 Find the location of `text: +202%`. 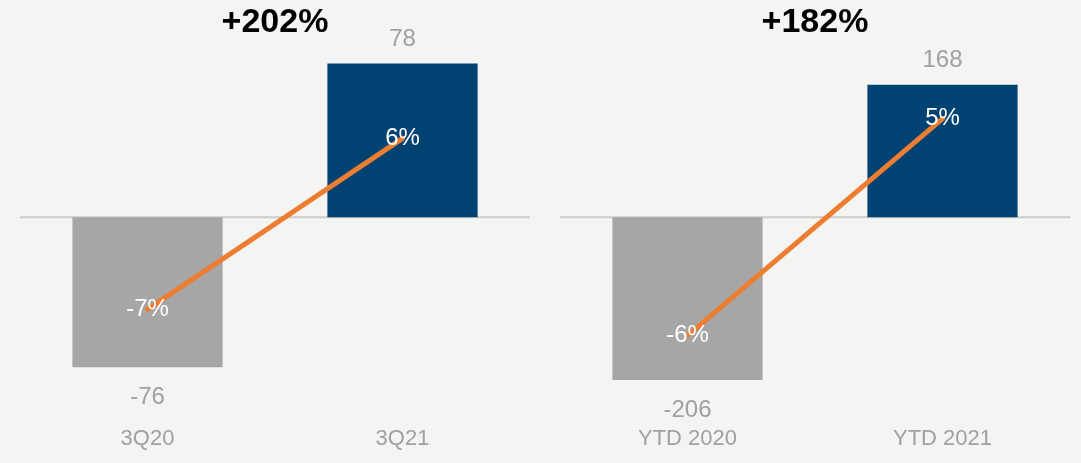

text: +202% is located at coordinates (275, 20).